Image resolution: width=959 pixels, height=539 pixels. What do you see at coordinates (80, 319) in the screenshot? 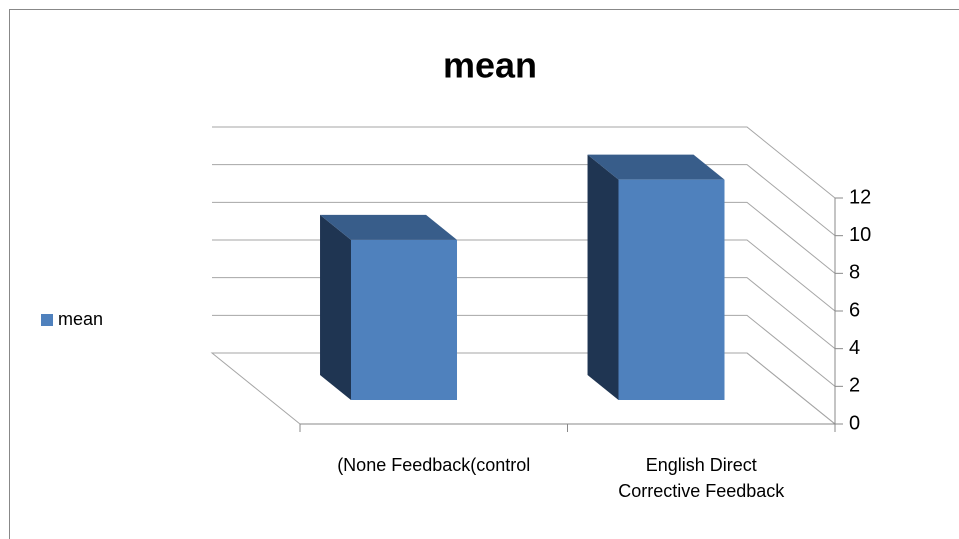
I see `legend-label: mean` at bounding box center [80, 319].